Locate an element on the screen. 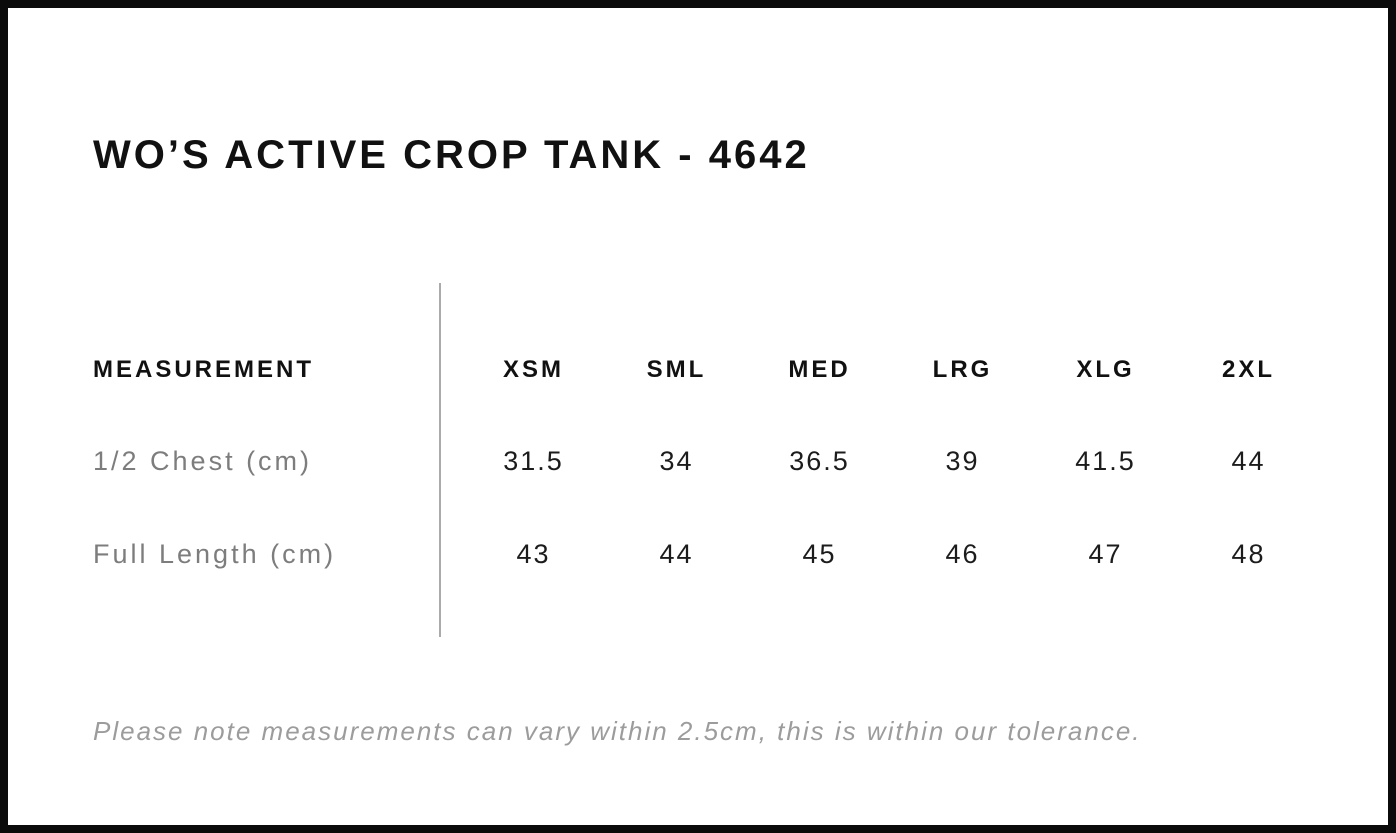  size-value: 41.5 is located at coordinates (1105, 461).